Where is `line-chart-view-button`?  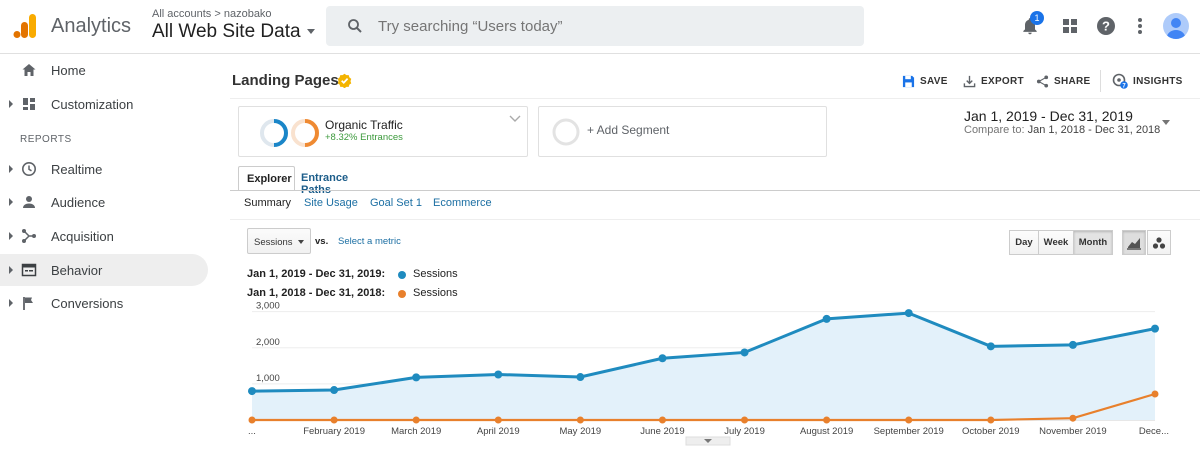
line-chart-view-button is located at coordinates (1134, 242).